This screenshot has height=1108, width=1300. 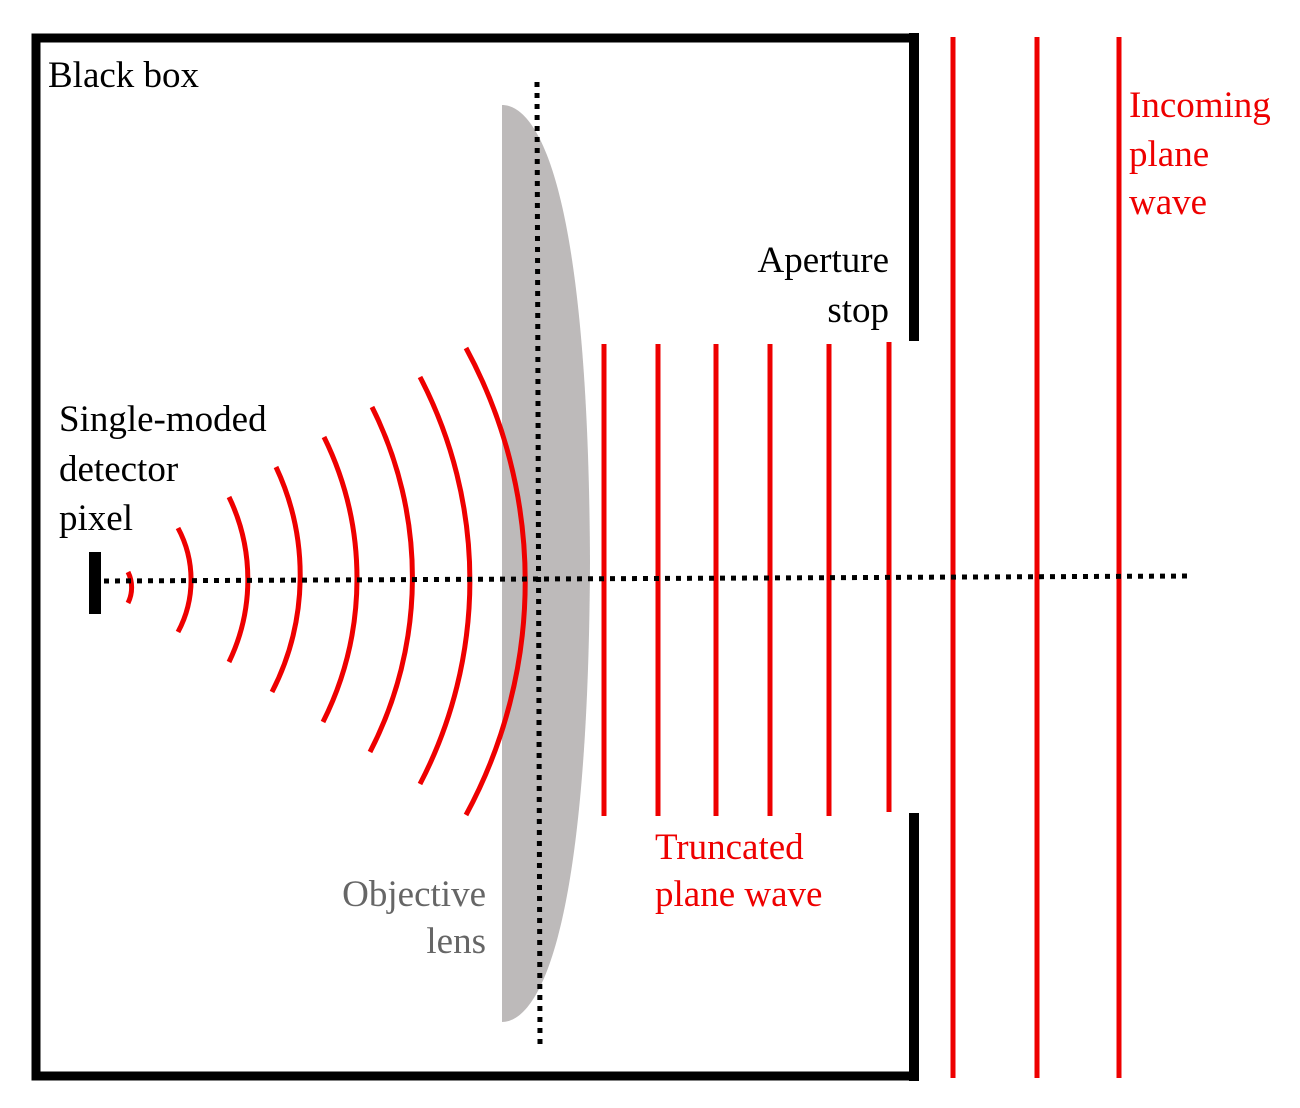 What do you see at coordinates (163, 419) in the screenshot?
I see `detector-label-line1: Single-moded` at bounding box center [163, 419].